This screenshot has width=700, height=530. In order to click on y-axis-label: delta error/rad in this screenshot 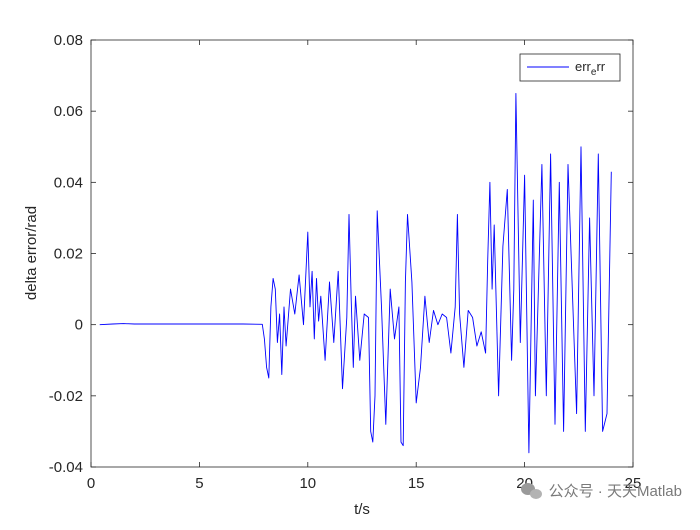, I will do `click(31, 253)`.